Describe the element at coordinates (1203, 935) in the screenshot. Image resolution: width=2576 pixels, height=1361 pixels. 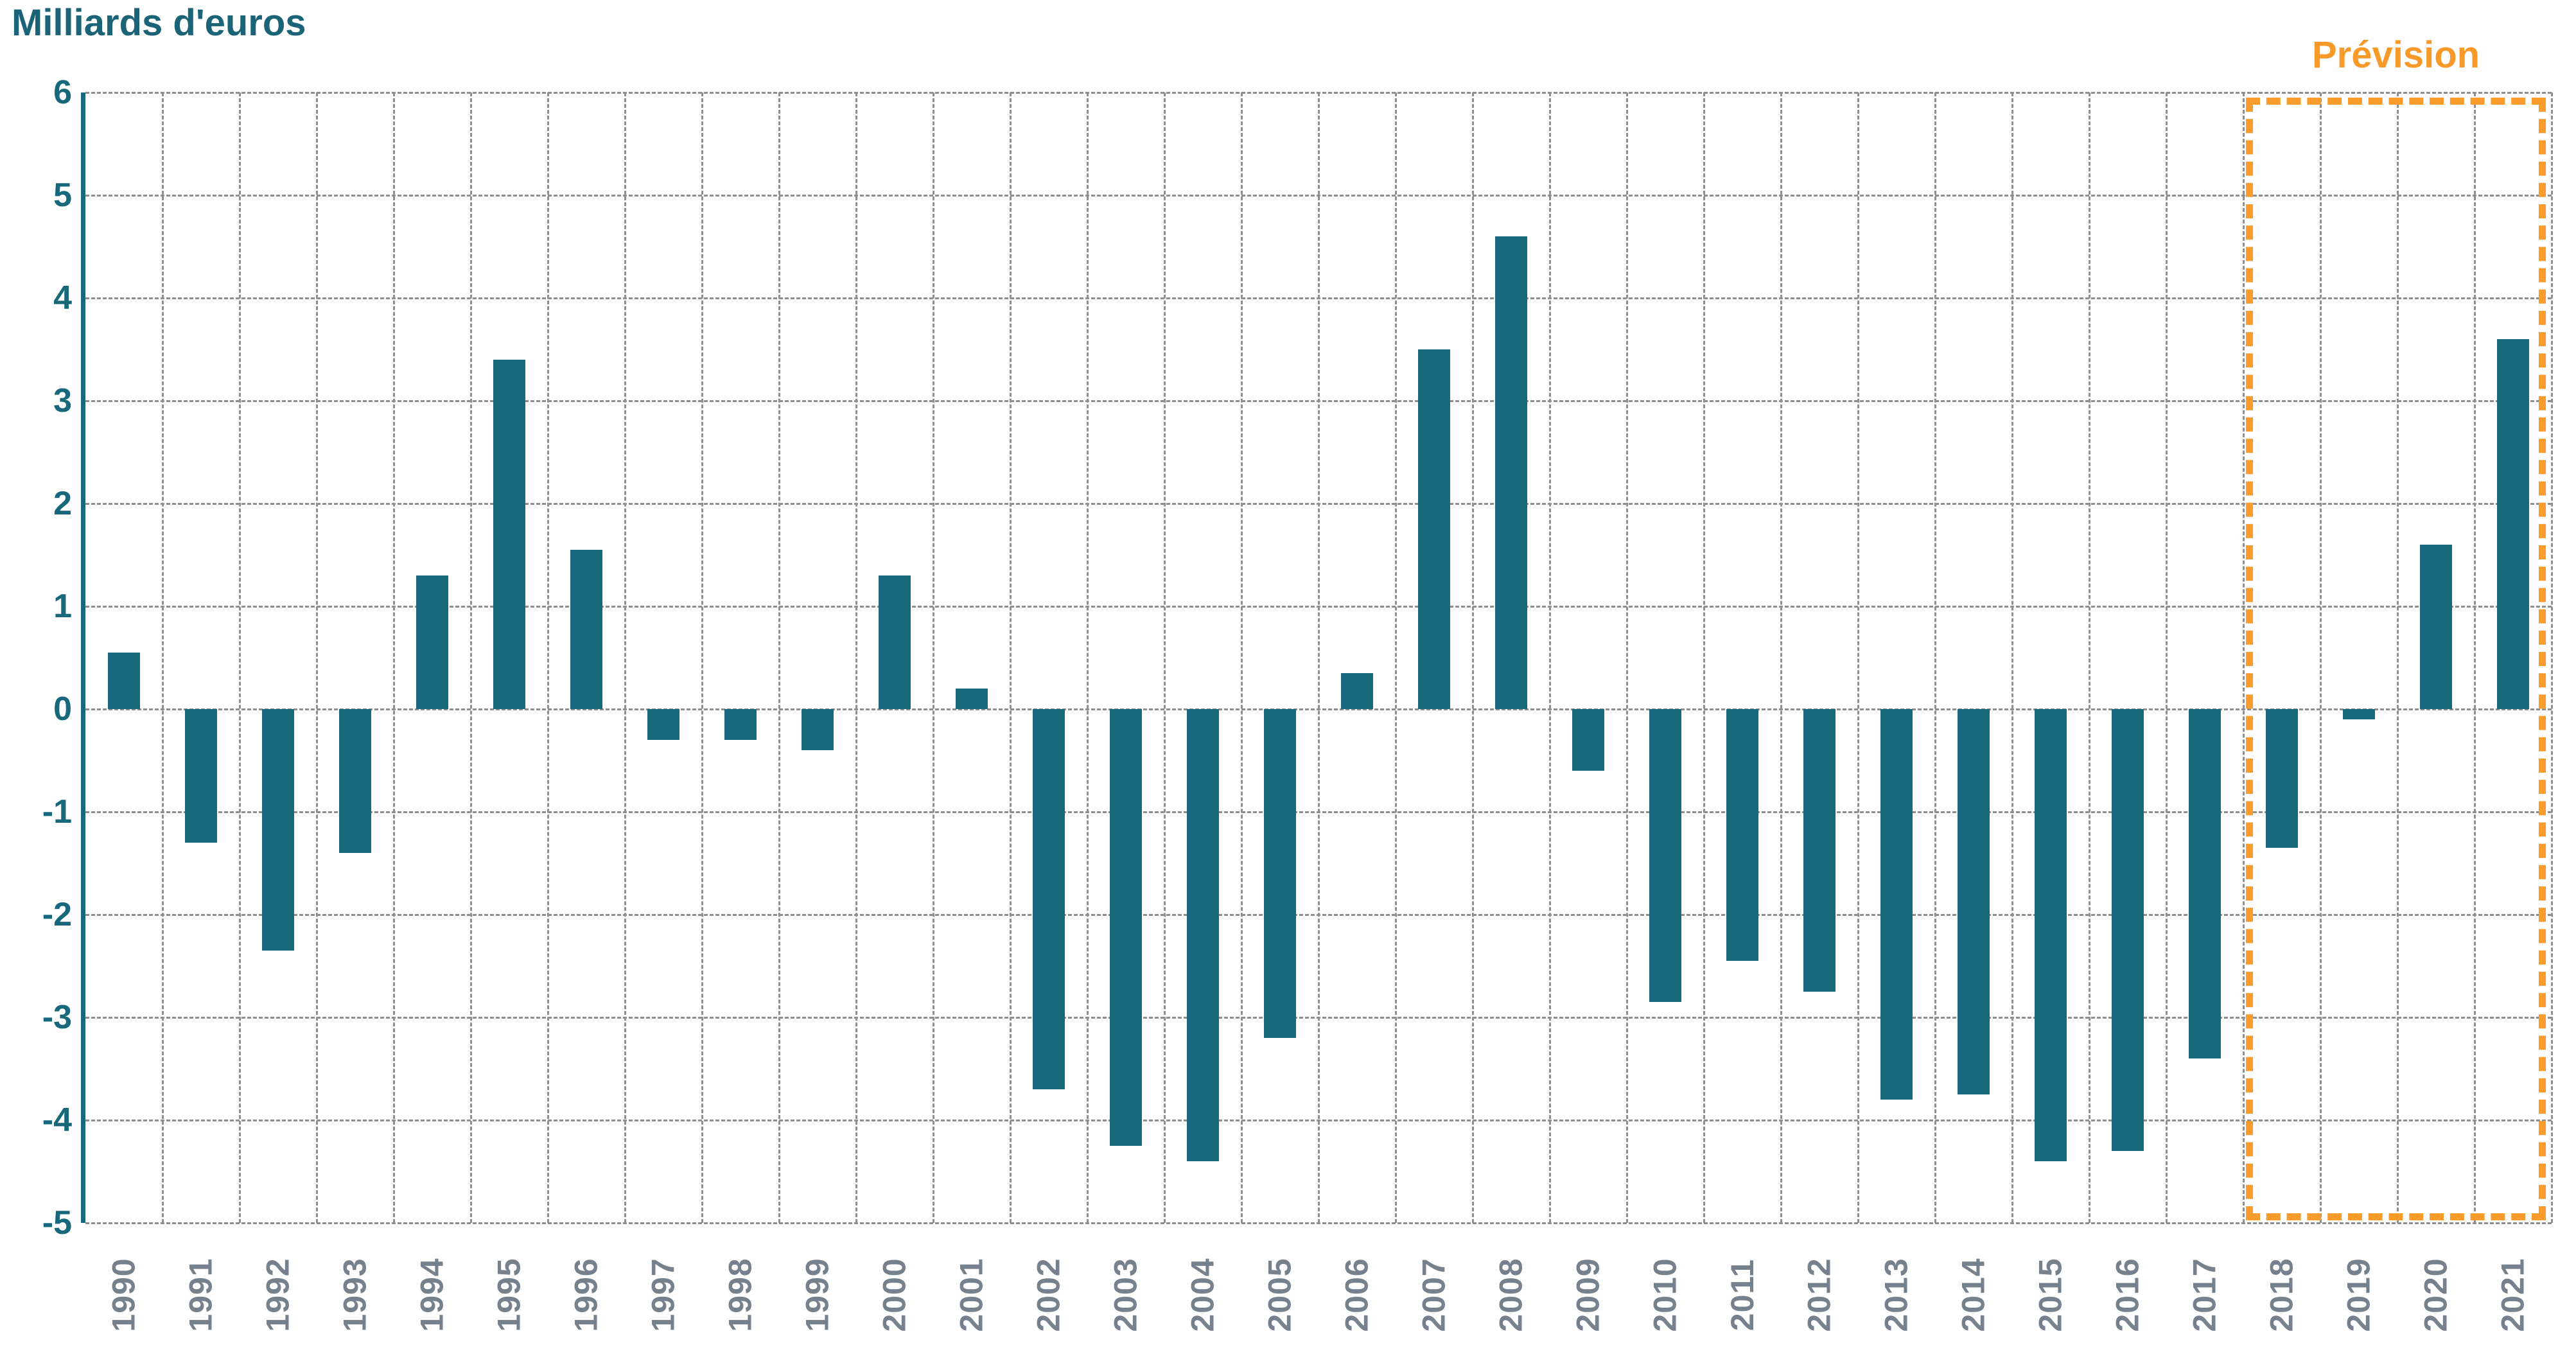
I see `bar-2004` at that location.